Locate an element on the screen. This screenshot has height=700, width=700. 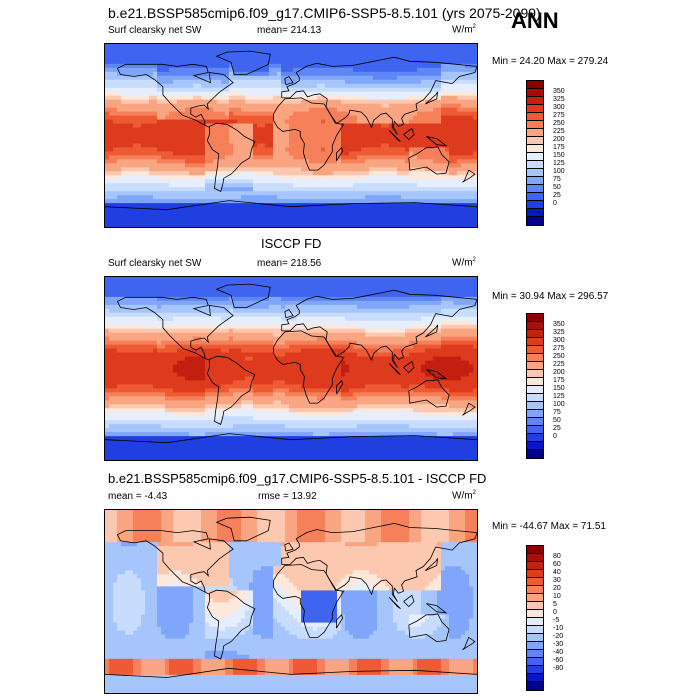
colorbar-tick-label: -10 is located at coordinates (558, 628).